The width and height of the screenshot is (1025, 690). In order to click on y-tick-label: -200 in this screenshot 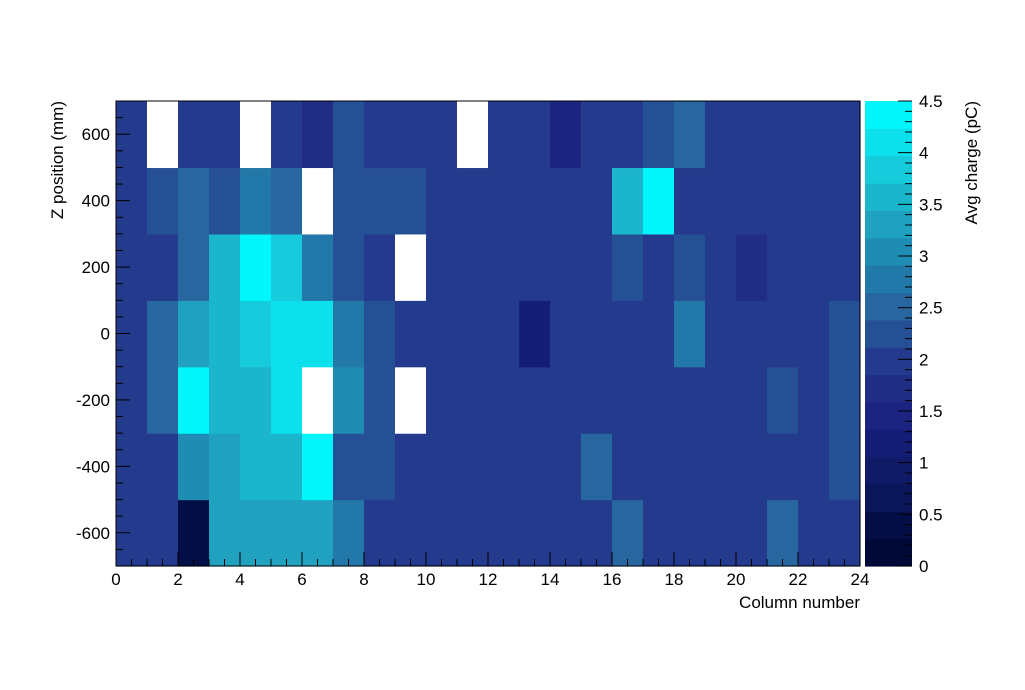, I will do `click(93, 400)`.